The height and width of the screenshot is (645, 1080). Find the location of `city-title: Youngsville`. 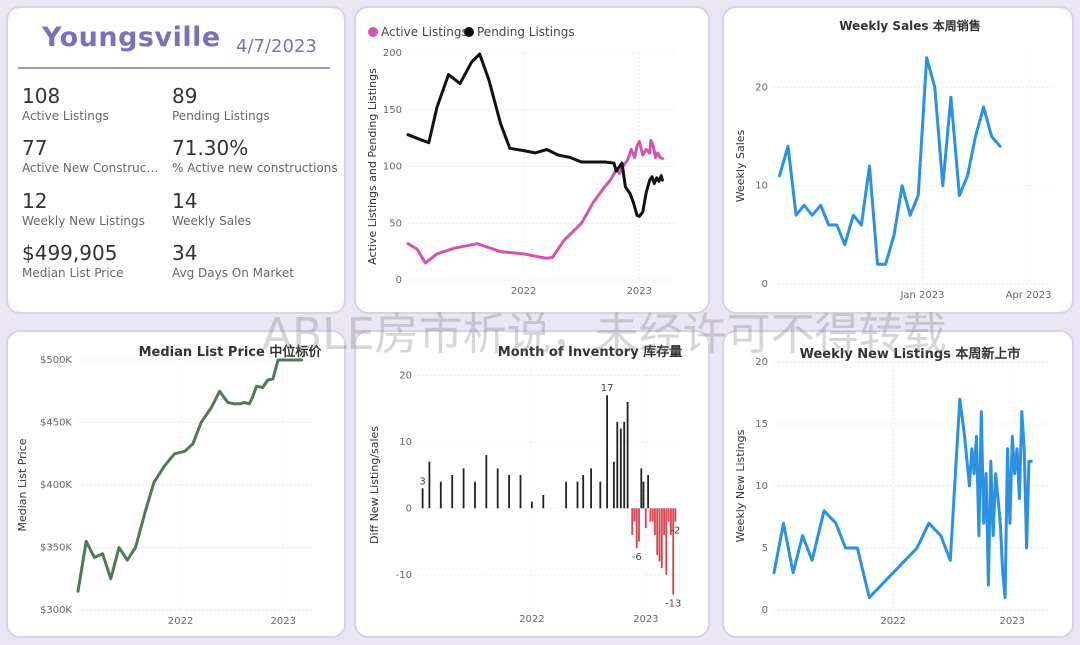

city-title: Youngsville is located at coordinates (131, 37).